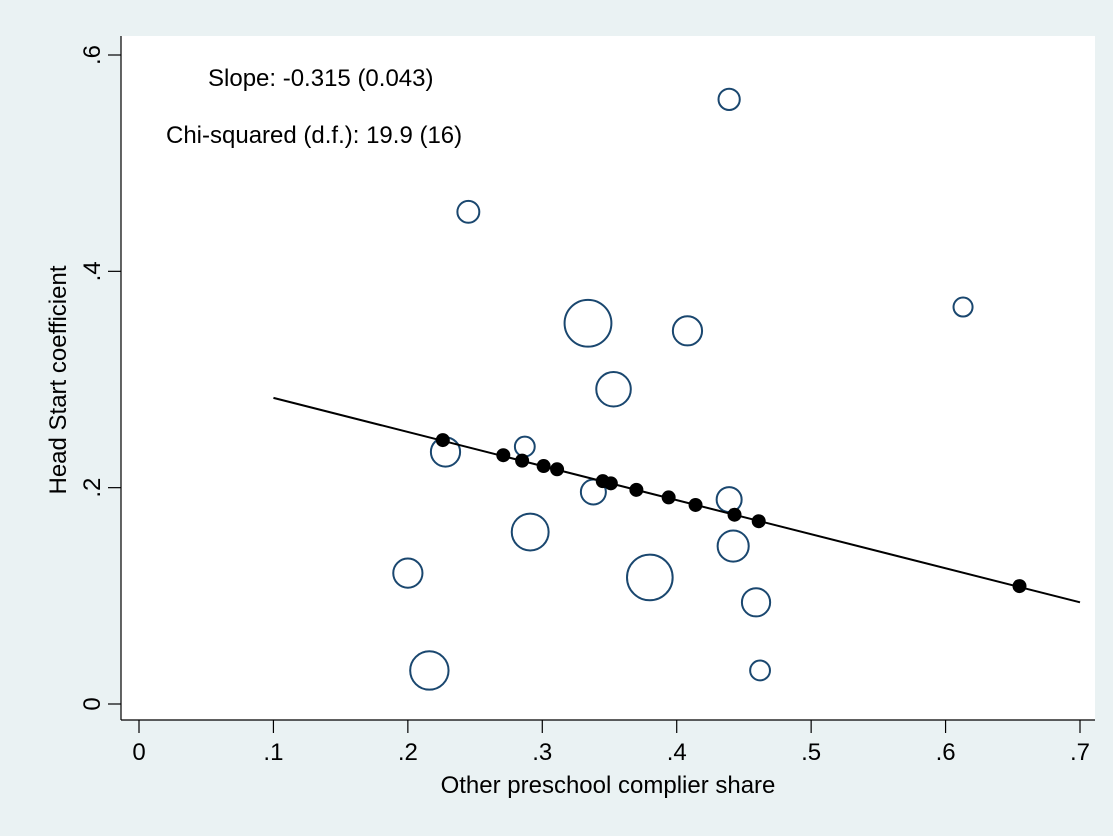 This screenshot has height=836, width=1113. I want to click on y-tick-label: .2, so click(92, 488).